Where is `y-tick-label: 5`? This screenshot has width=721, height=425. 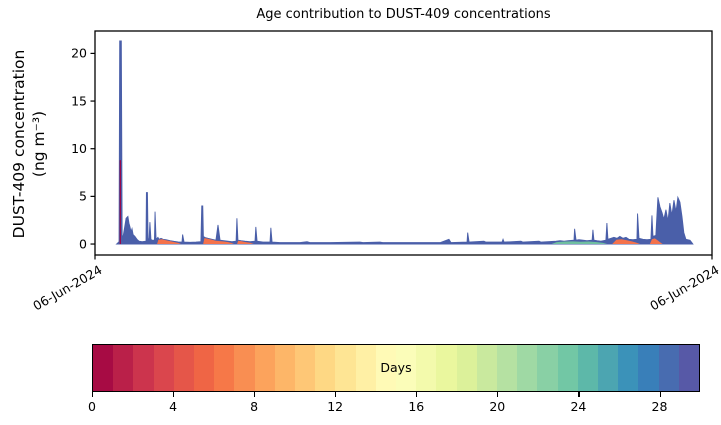
y-tick-label: 5 is located at coordinates (83, 196).